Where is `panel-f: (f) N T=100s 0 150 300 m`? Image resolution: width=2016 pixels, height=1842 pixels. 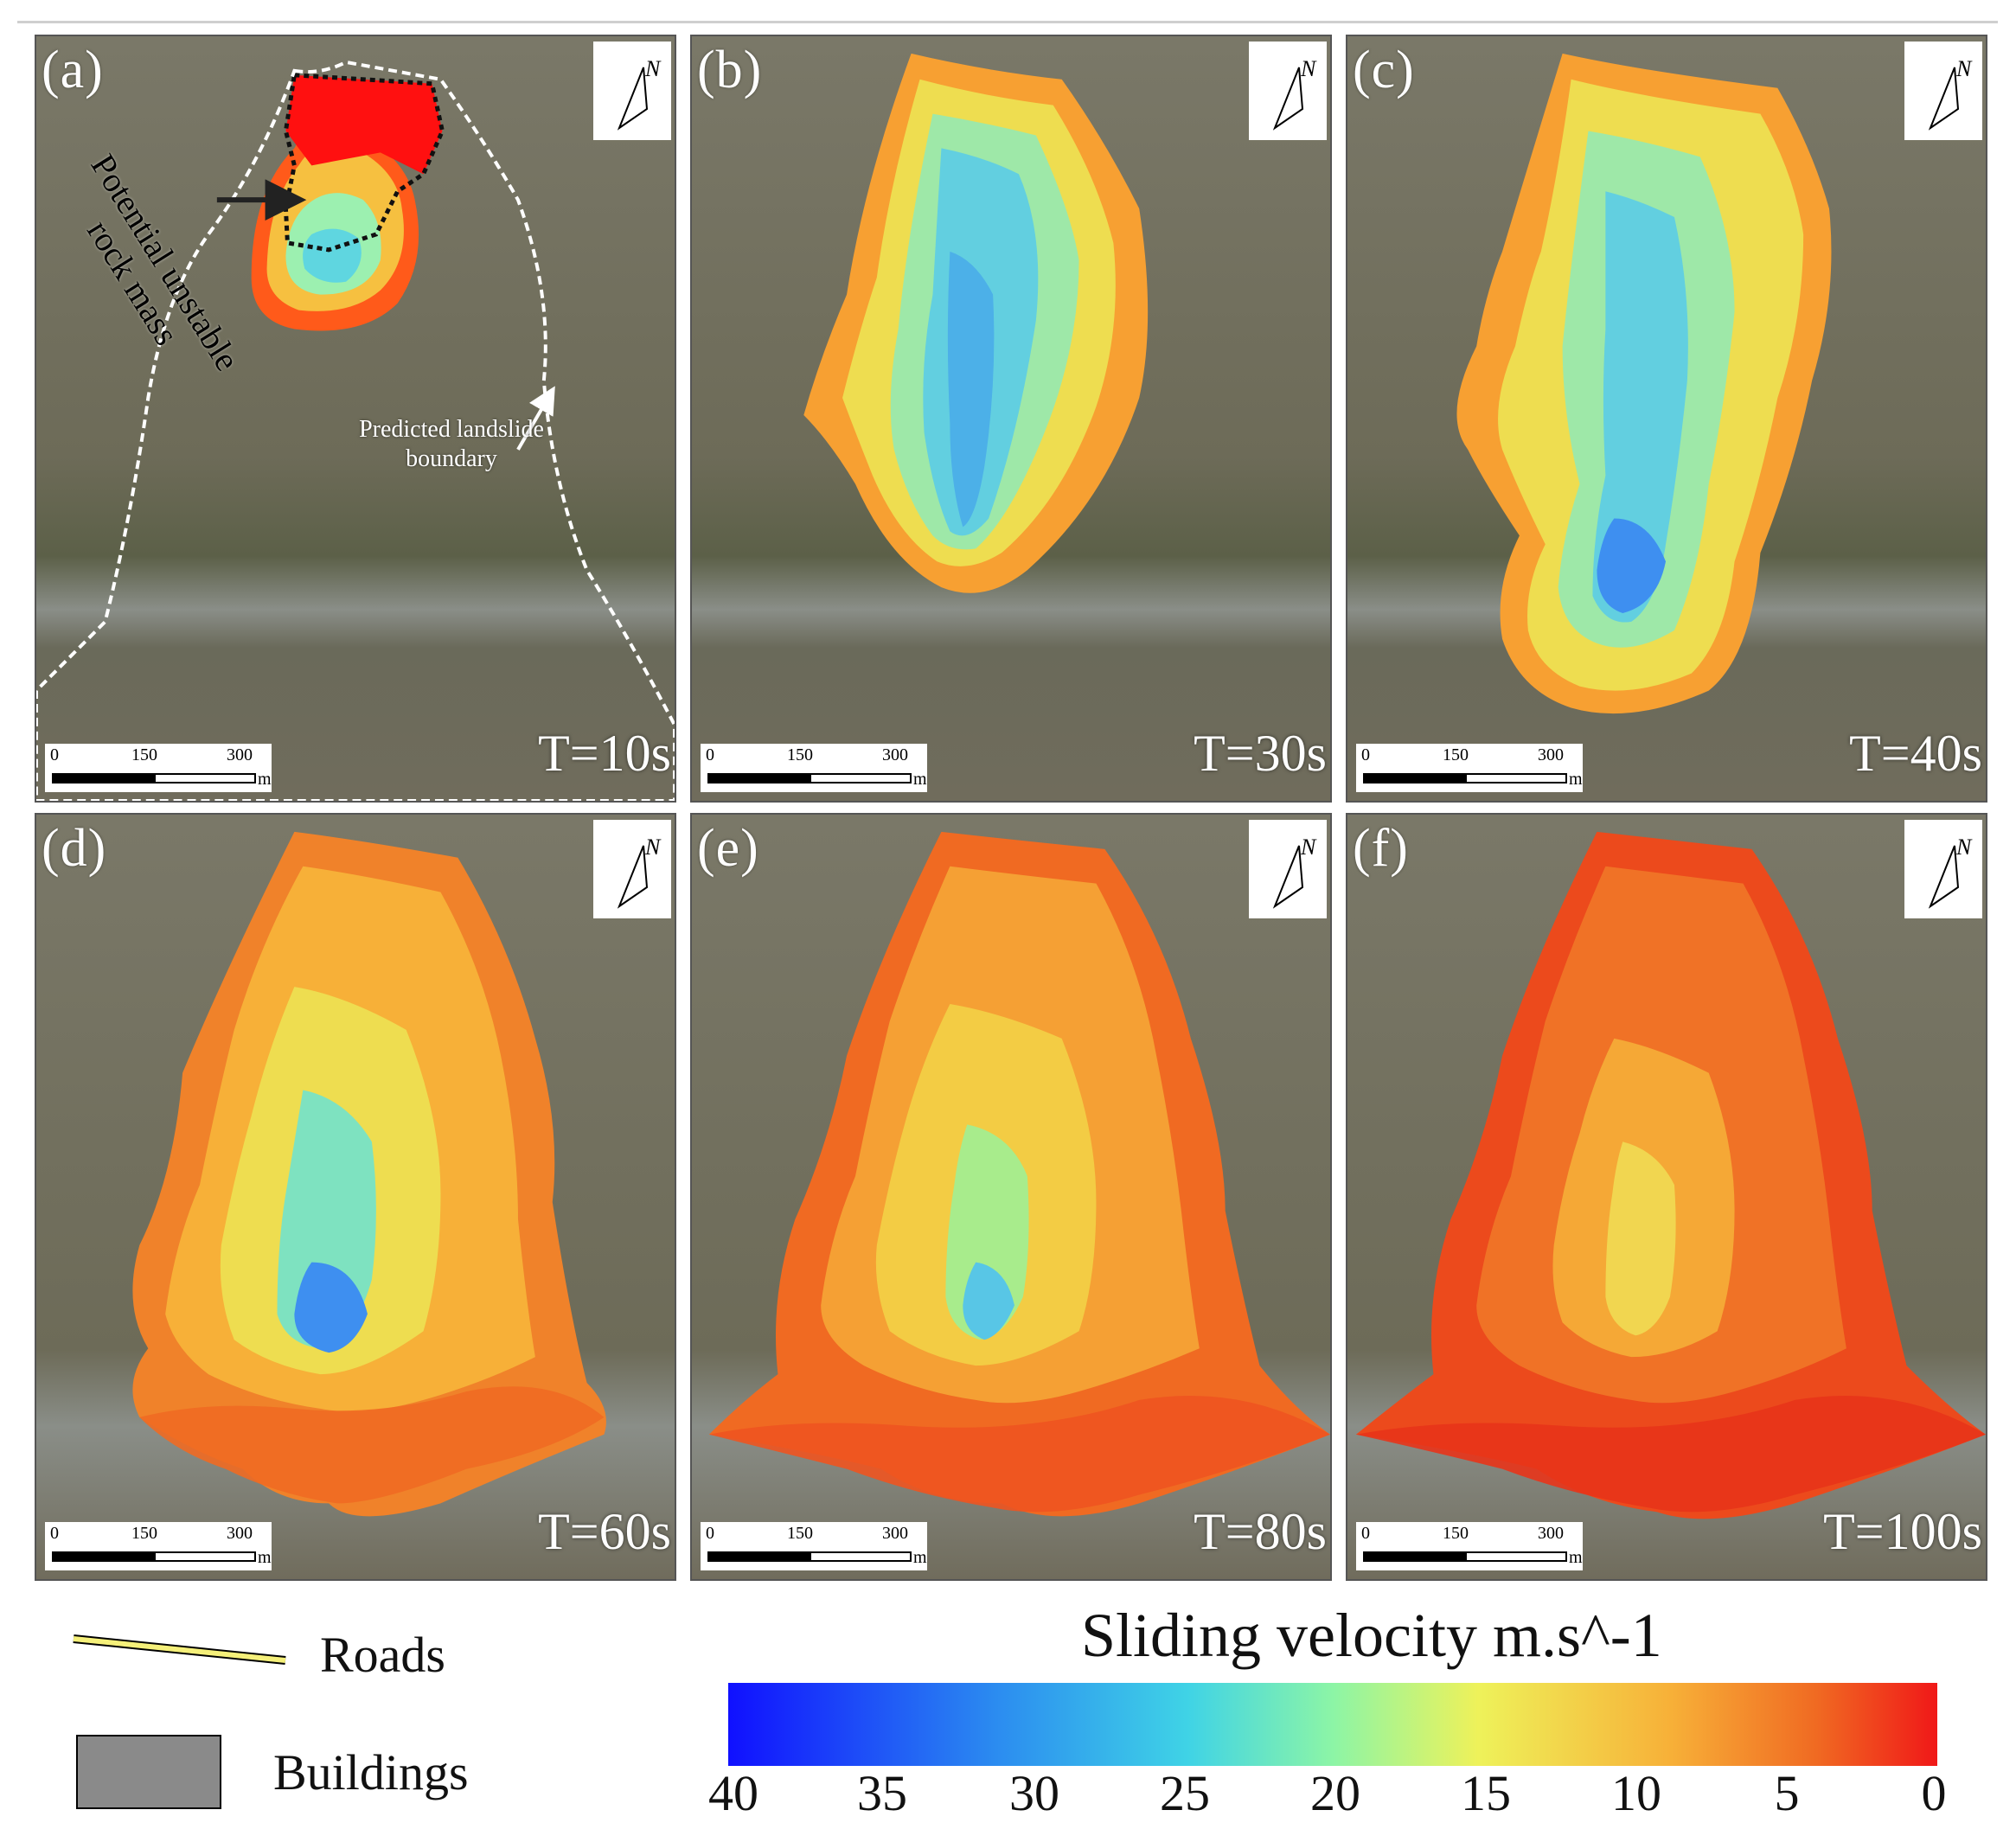
panel-f: (f) N T=100s 0 150 300 m is located at coordinates (1666, 1197).